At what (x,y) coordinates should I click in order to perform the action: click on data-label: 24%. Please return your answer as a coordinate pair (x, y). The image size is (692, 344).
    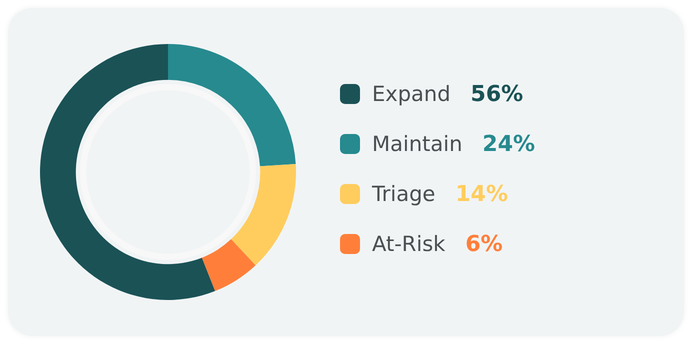
    Looking at the image, I should click on (509, 144).